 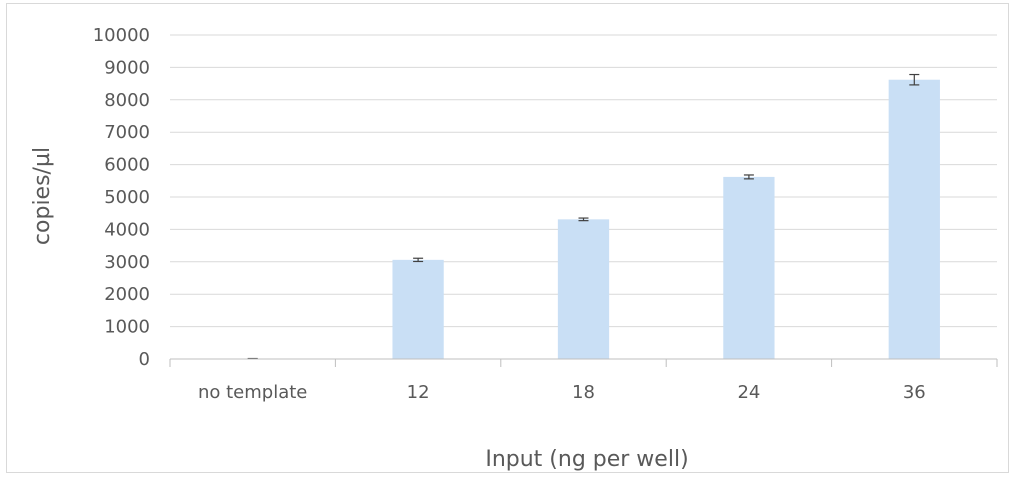 I want to click on y-tick-label: 8000, so click(x=127, y=100).